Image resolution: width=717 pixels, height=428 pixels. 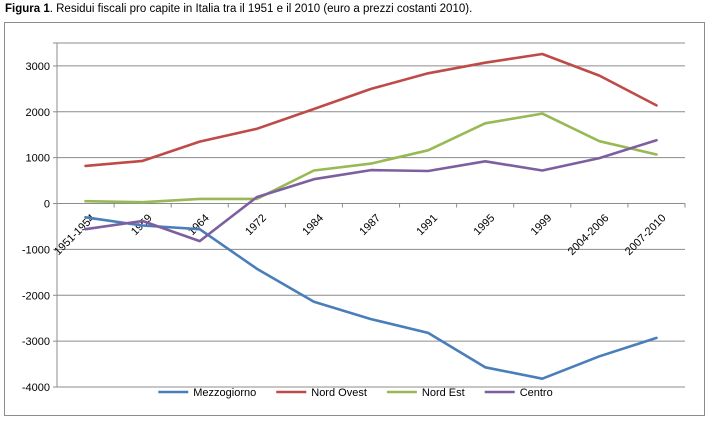 What do you see at coordinates (542, 225) in the screenshot?
I see `x-tick-label: 1999` at bounding box center [542, 225].